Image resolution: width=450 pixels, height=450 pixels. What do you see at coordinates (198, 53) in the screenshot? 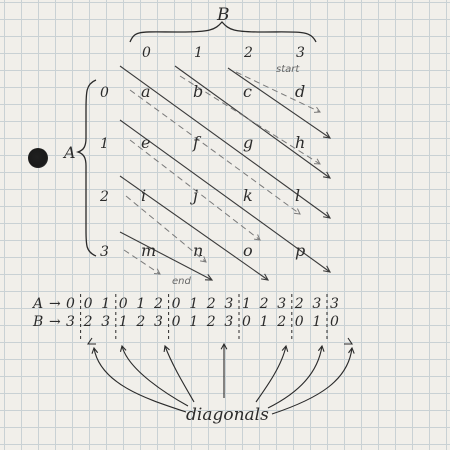
I see `column-header: 1` at bounding box center [198, 53].